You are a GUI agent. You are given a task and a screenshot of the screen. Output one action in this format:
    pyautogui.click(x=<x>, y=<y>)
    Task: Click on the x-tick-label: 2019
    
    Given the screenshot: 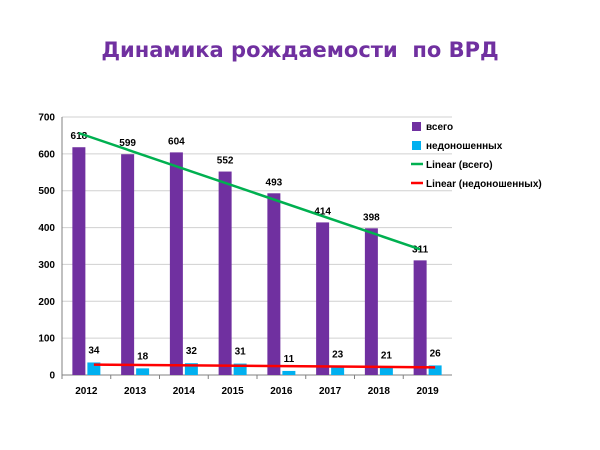 What is the action you would take?
    pyautogui.click(x=428, y=391)
    